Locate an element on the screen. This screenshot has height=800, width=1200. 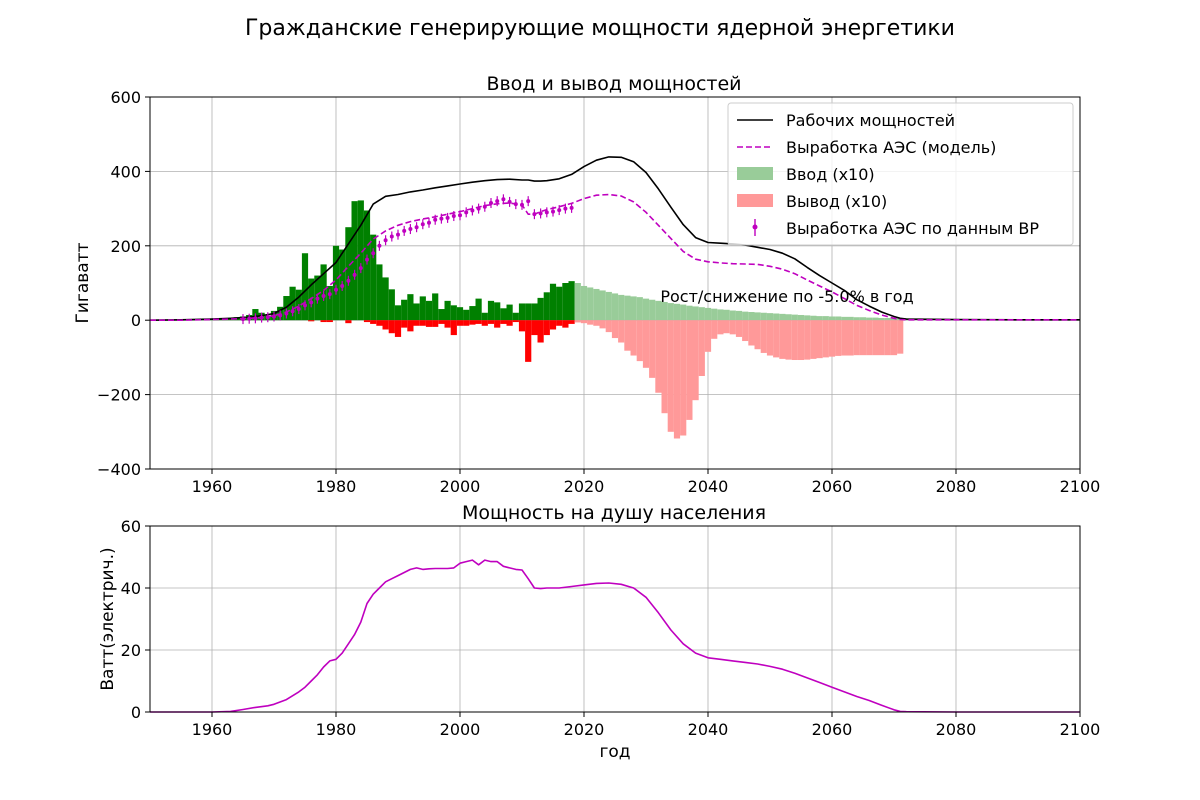
y-tick-label: 0 is located at coordinates (136, 320).